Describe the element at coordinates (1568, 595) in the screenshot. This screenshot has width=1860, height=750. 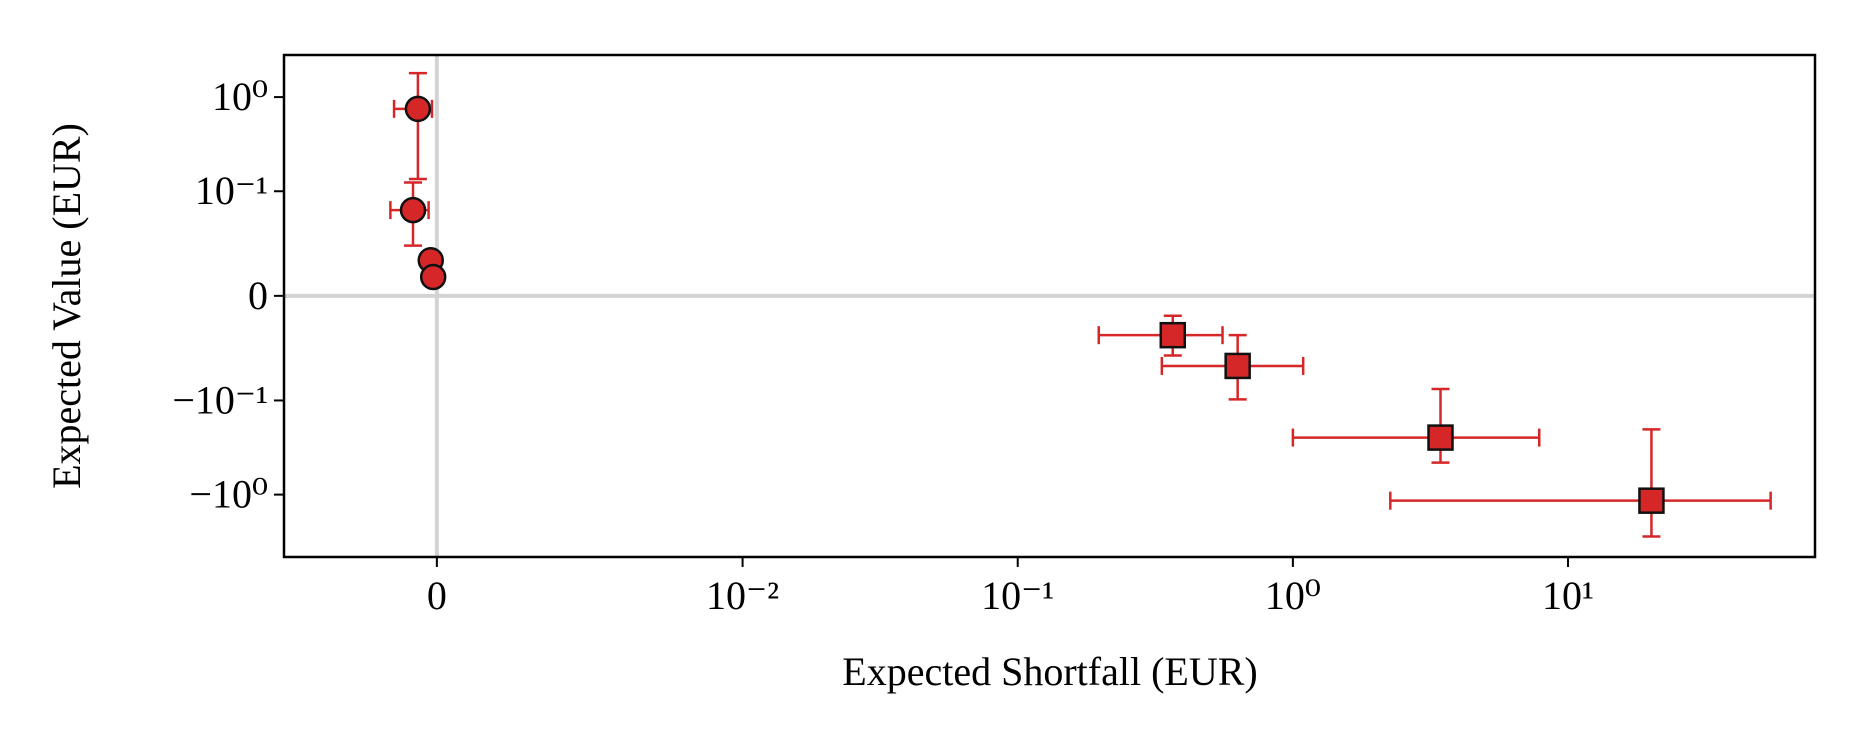
I see `x-tick-label: 10¹` at that location.